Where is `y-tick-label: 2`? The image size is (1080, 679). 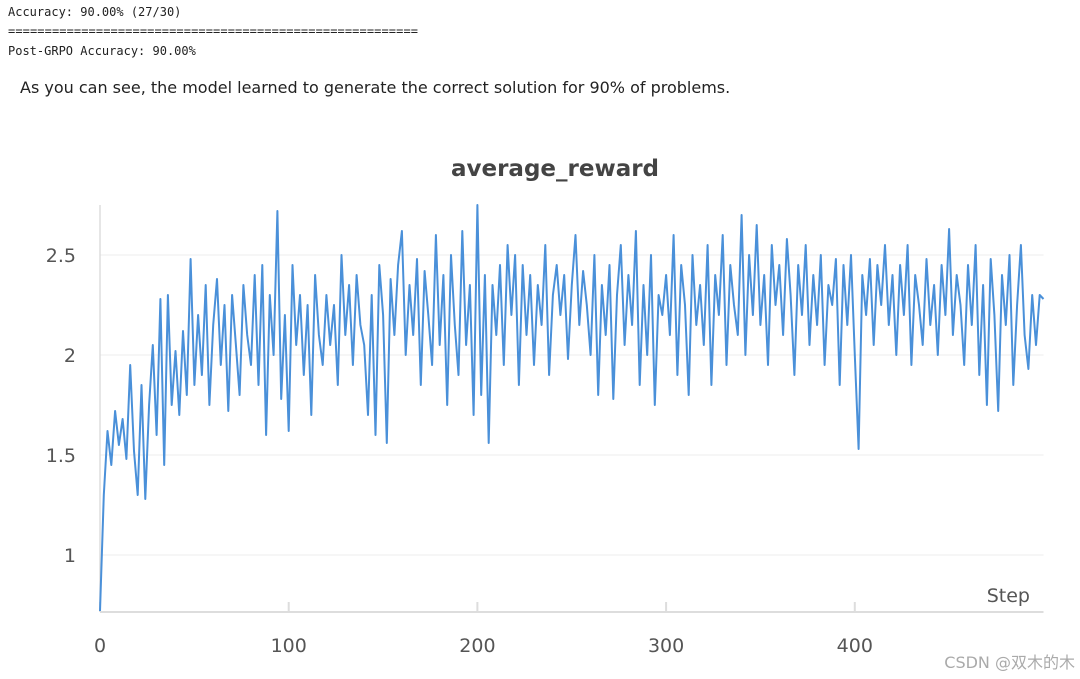 y-tick-label: 2 is located at coordinates (70, 356).